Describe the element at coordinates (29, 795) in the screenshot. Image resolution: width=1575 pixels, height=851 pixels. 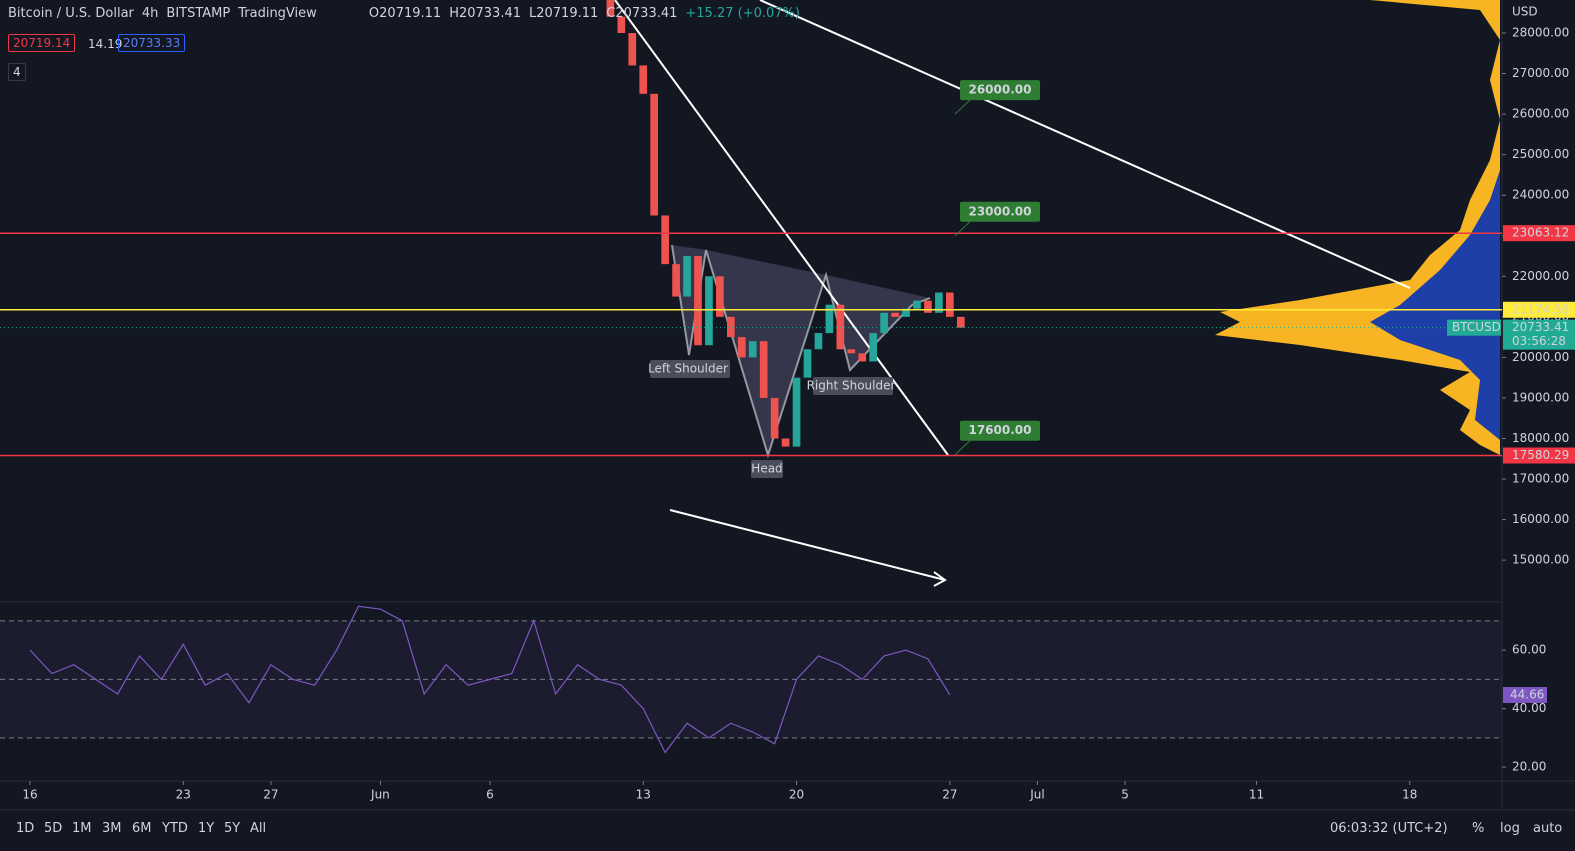
I see `x-tick-label: 16` at that location.